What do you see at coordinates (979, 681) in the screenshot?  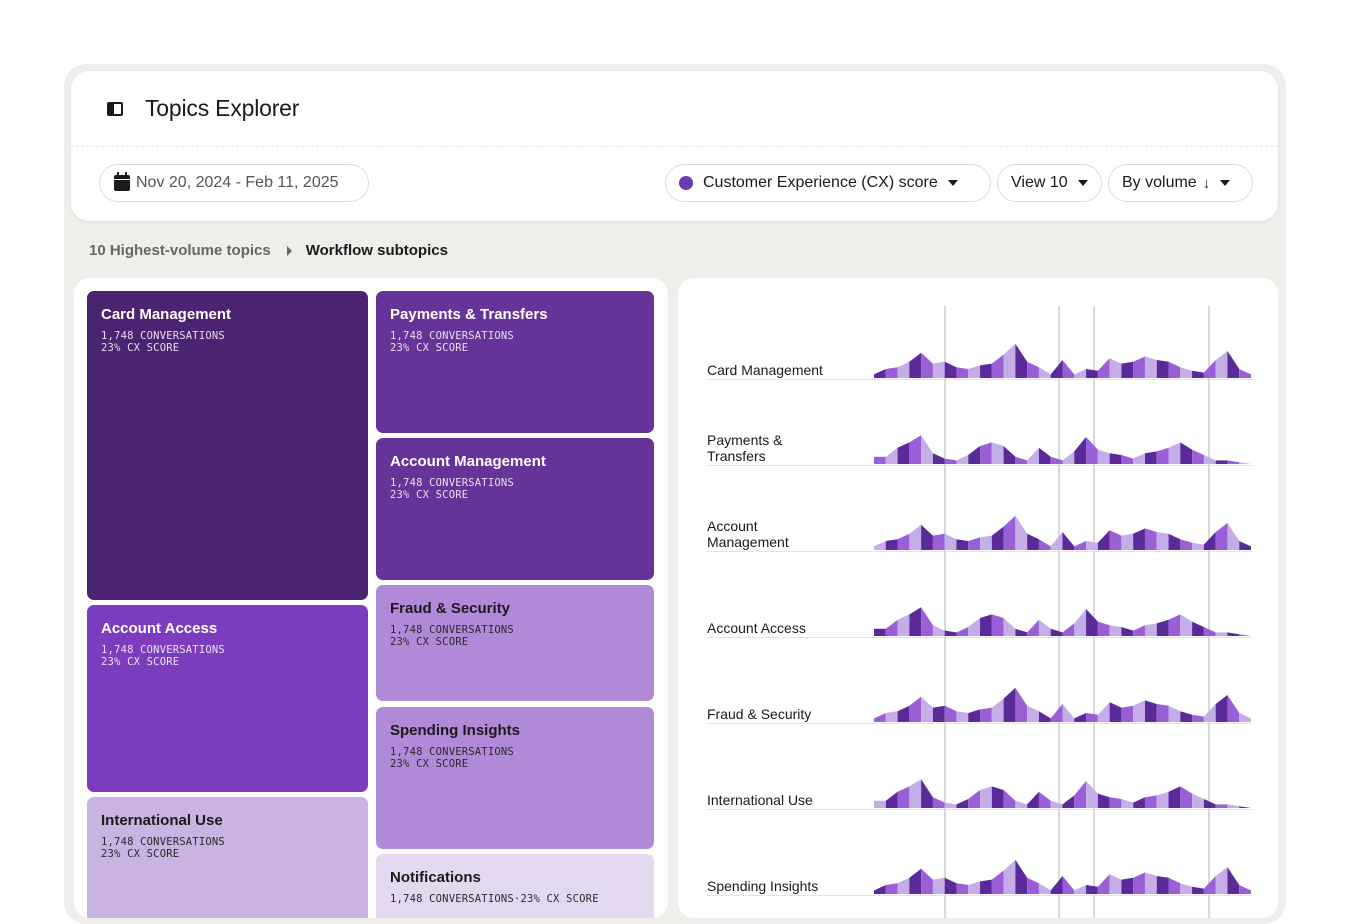 I see `sparkline-row: Fraud & Security` at bounding box center [979, 681].